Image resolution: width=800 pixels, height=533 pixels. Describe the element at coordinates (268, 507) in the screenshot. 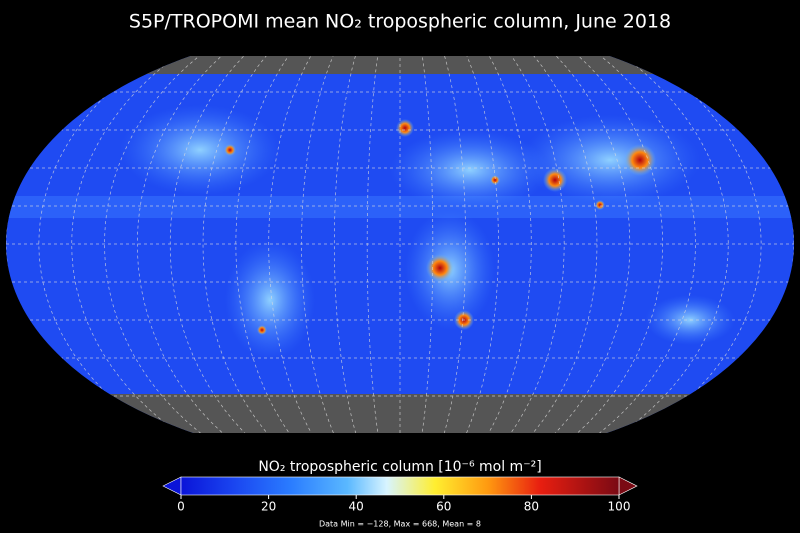

I see `colorbar-tick-label: 20` at that location.